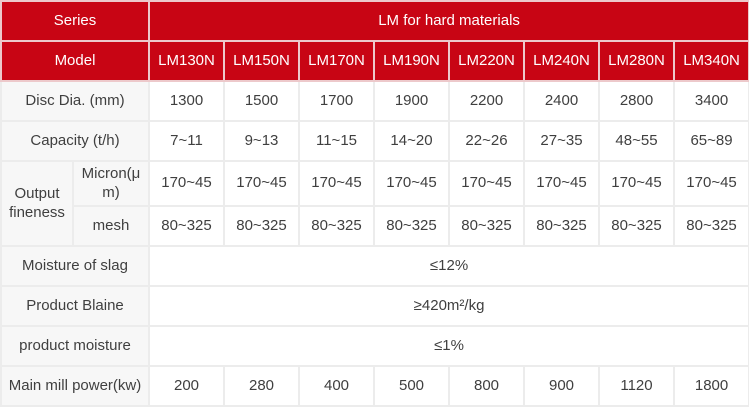 This screenshot has height=407, width=749. I want to click on main-mill-power-label: Main mill power(kw), so click(75, 386).